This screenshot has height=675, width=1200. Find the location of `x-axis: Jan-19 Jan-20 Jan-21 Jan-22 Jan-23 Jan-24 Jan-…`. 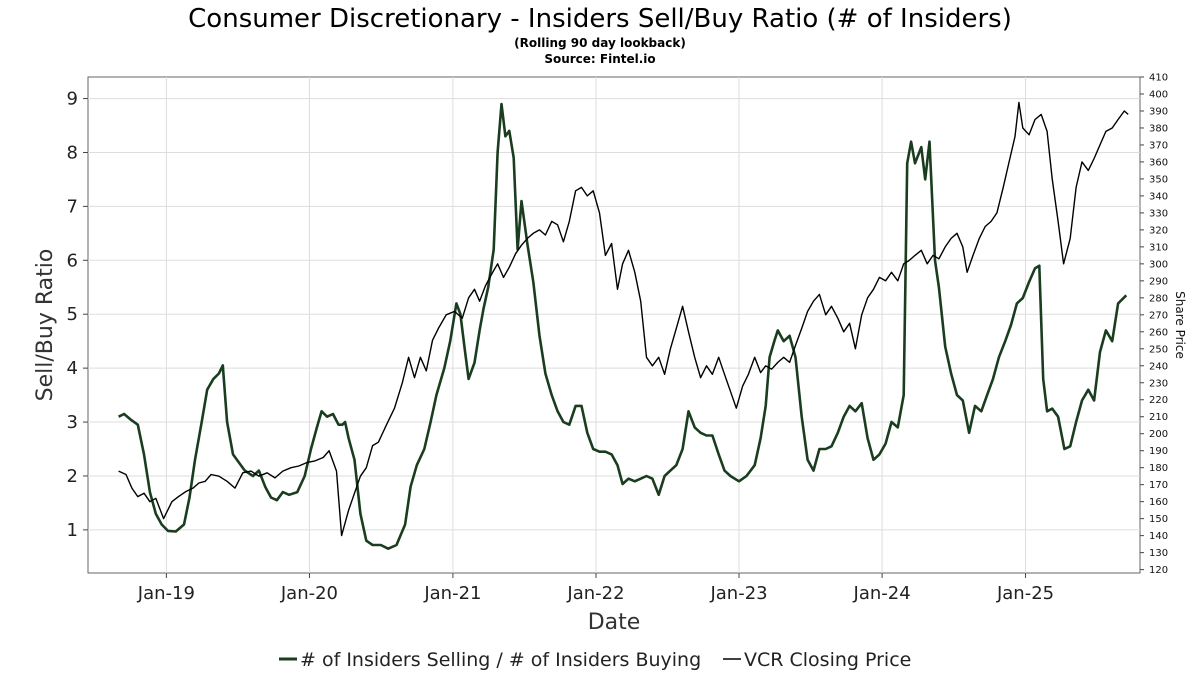

x-axis: Jan-19 Jan-20 Jan-21 Jan-22 Jan-23 Jan-24 Jan-… is located at coordinates (595, 588).